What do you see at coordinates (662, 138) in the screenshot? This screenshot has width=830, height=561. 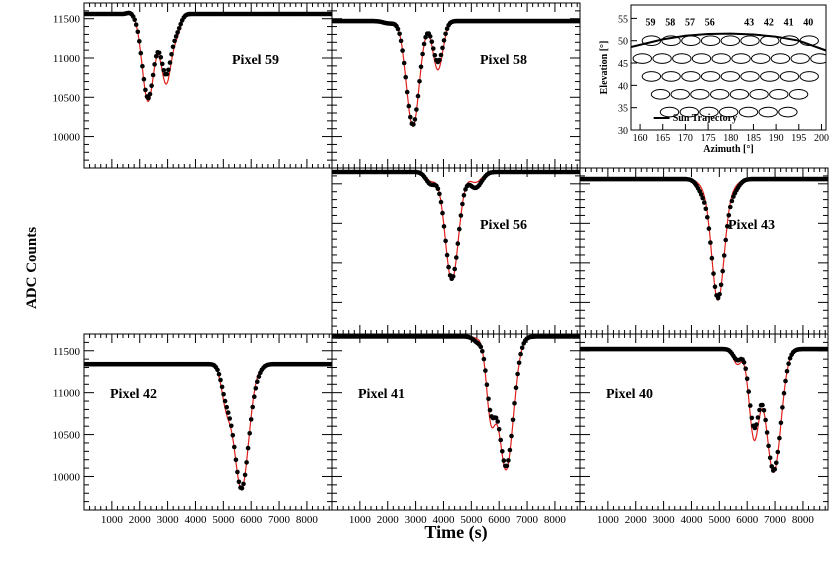 I see `inset-x-tick-label: 165` at bounding box center [662, 138].